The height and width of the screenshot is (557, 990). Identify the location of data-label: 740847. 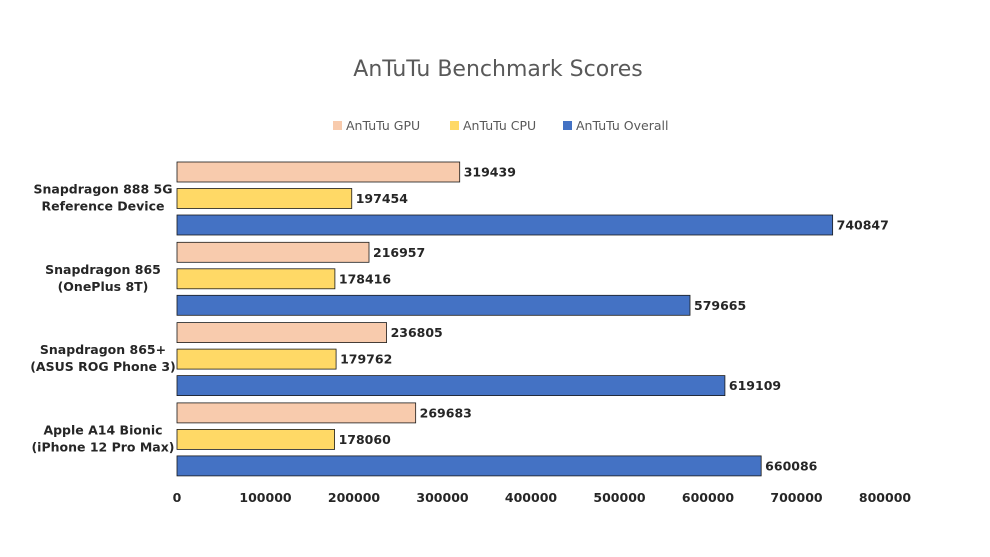
(863, 225).